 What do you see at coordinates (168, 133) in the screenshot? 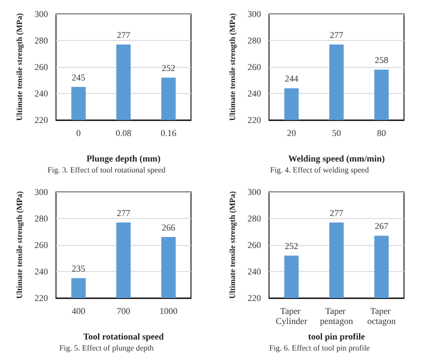
I see `x-tick-label: 0.16` at bounding box center [168, 133].